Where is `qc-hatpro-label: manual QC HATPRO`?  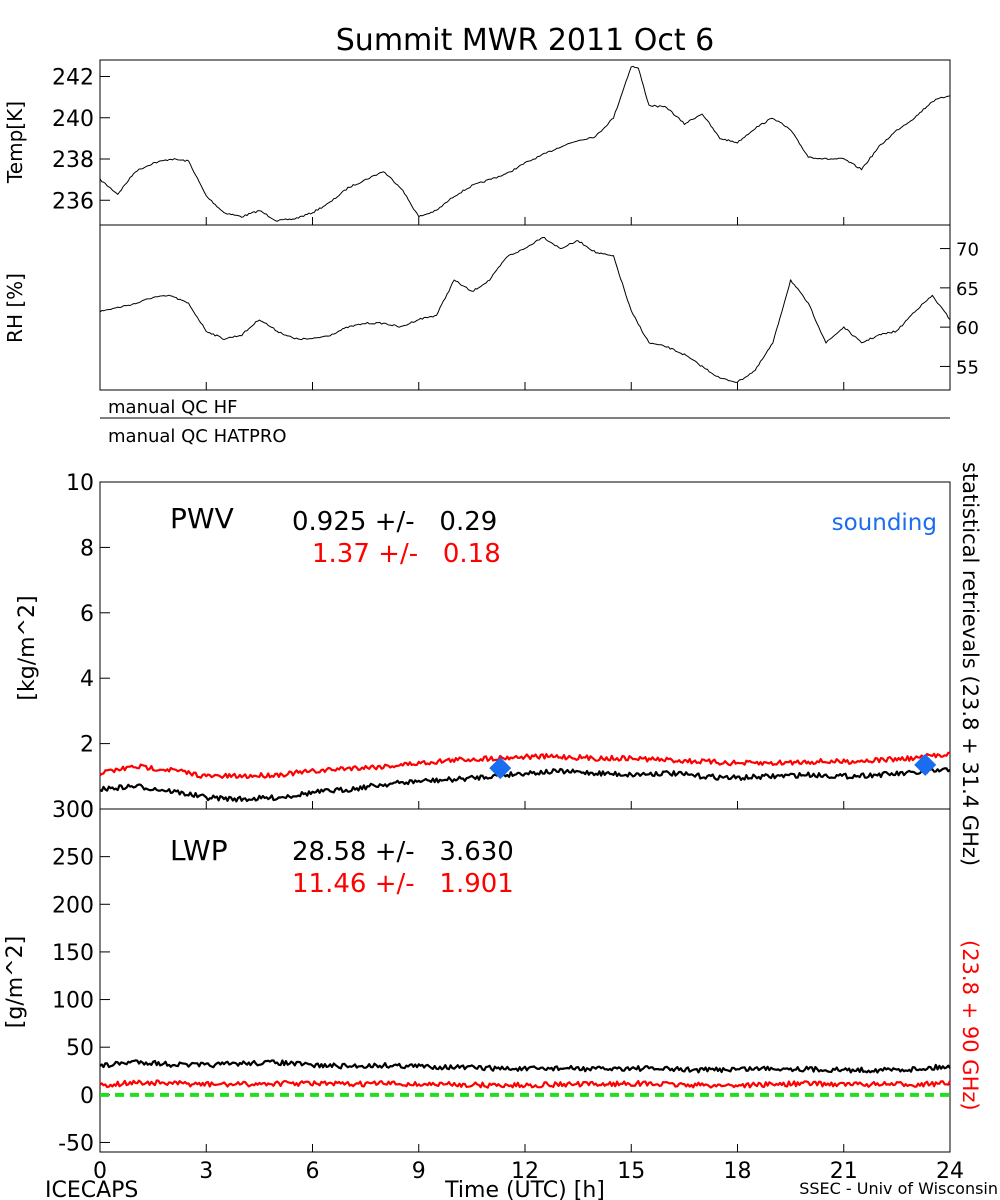
qc-hatpro-label: manual QC HATPRO is located at coordinates (197, 436).